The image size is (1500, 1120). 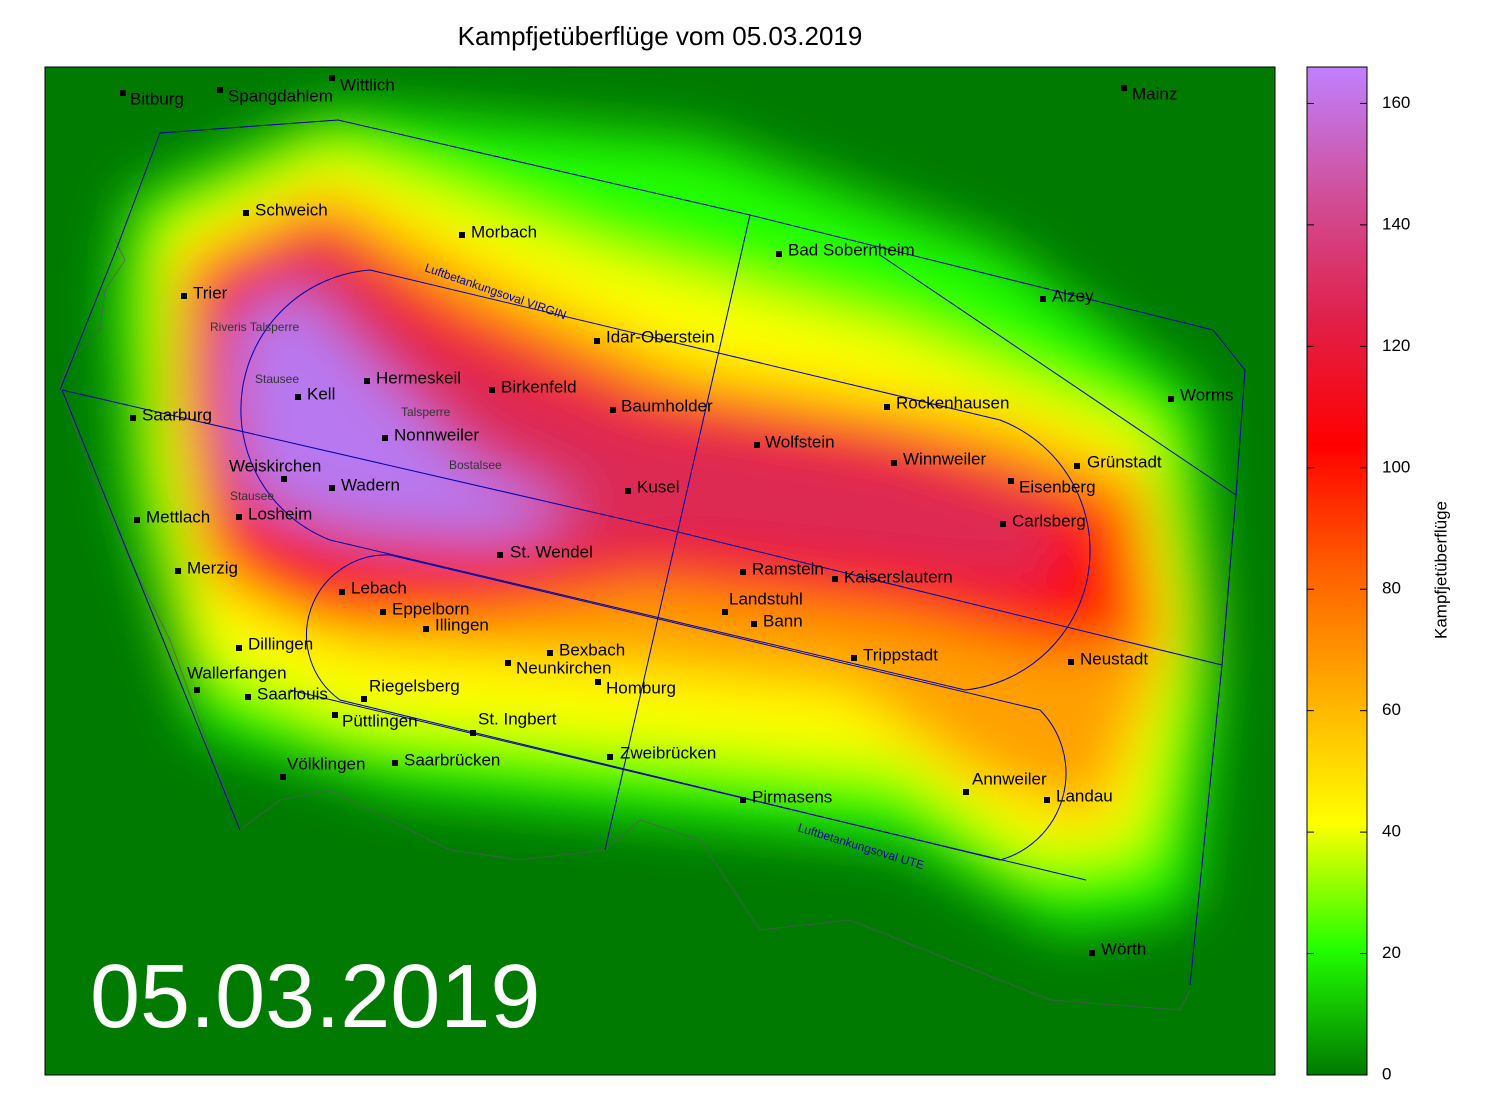 I want to click on colorbar-tick-label: 120, so click(x=1396, y=345).